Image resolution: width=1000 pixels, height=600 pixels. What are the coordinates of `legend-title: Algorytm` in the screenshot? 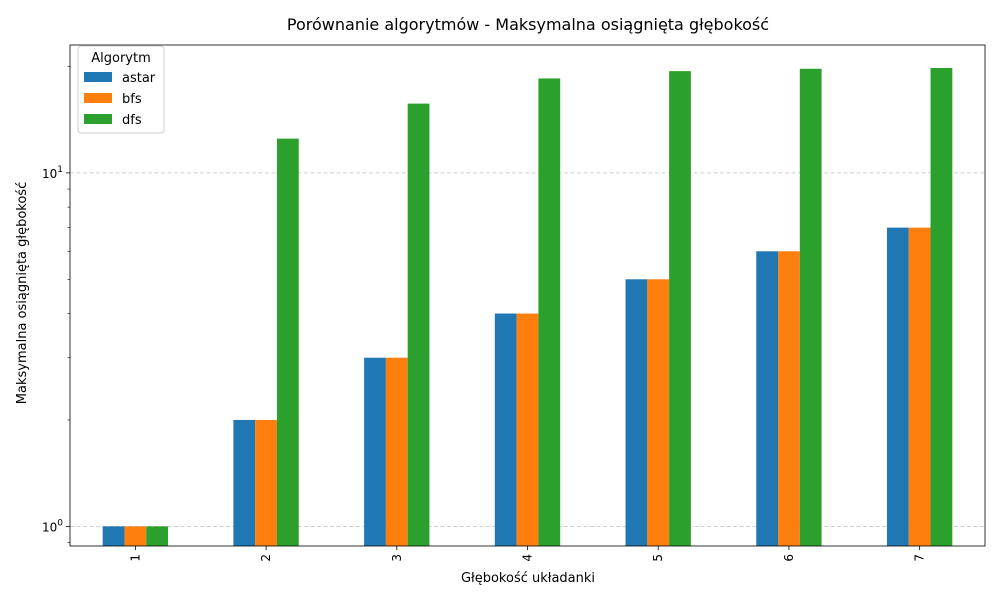 It's located at (121, 58).